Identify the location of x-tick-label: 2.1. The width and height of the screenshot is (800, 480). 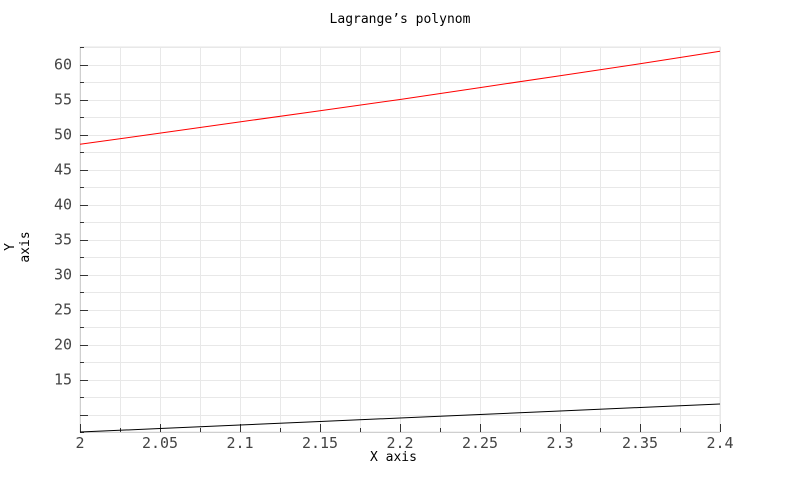
(239, 443).